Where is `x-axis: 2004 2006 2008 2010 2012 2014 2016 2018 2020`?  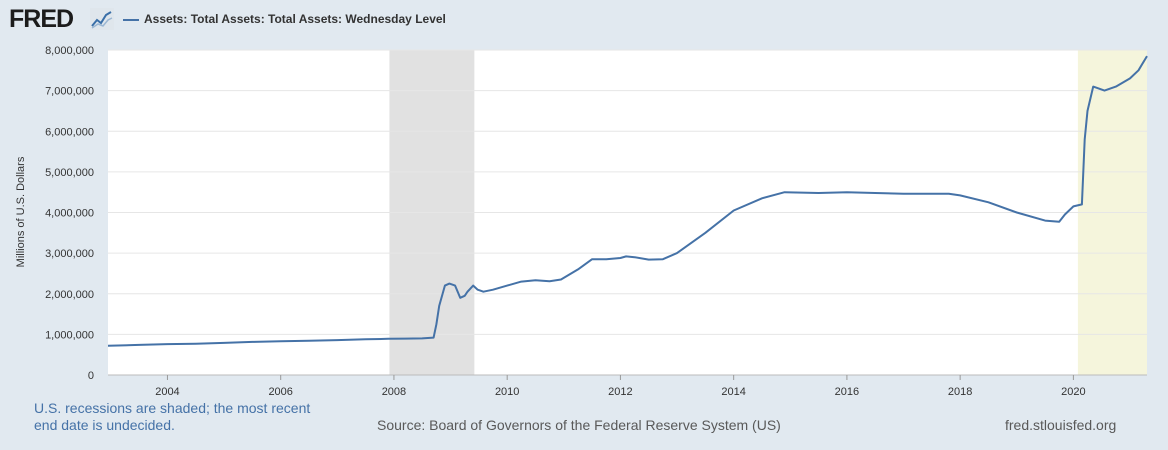
x-axis: 2004 2006 2008 2010 2012 2014 2016 2018 2020 is located at coordinates (620, 386).